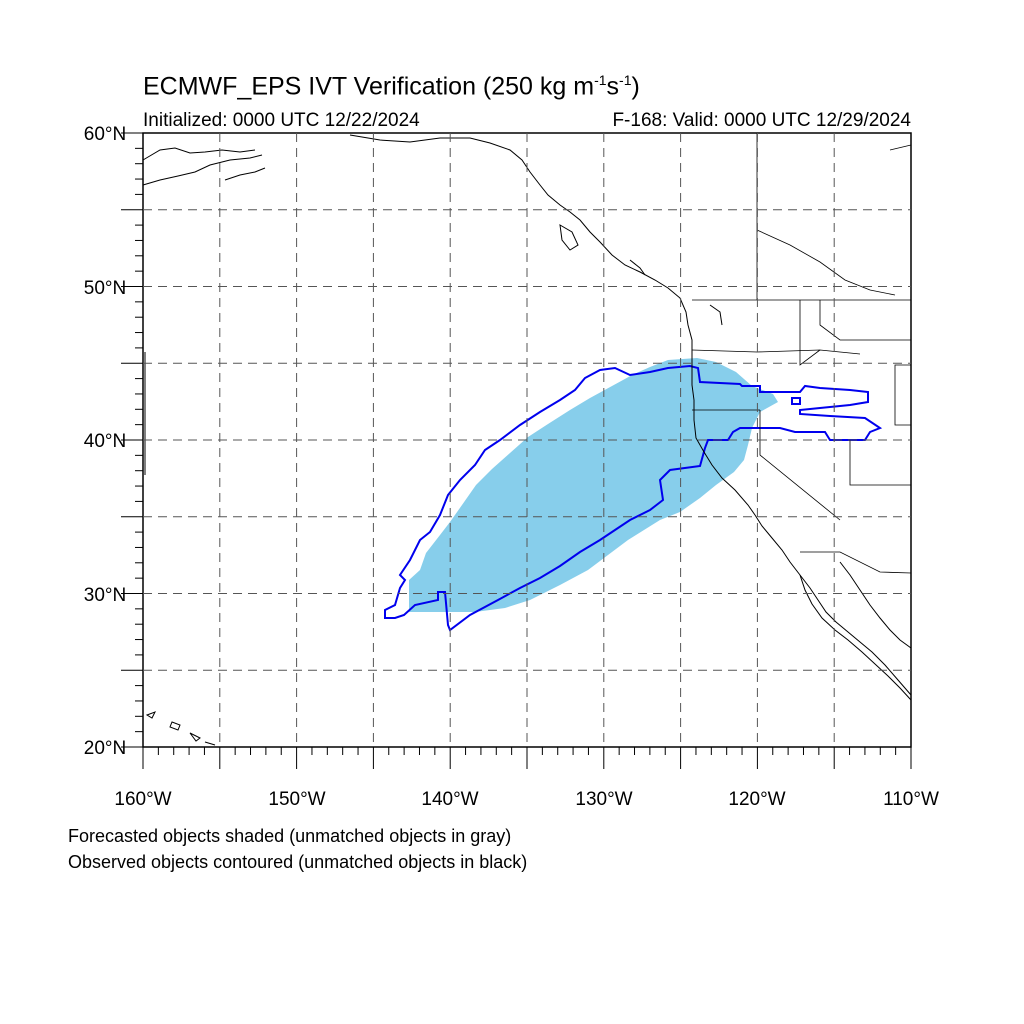 Image resolution: width=1024 pixels, height=1024 pixels. What do you see at coordinates (105, 595) in the screenshot?
I see `lat-label-30: 30°N` at bounding box center [105, 595].